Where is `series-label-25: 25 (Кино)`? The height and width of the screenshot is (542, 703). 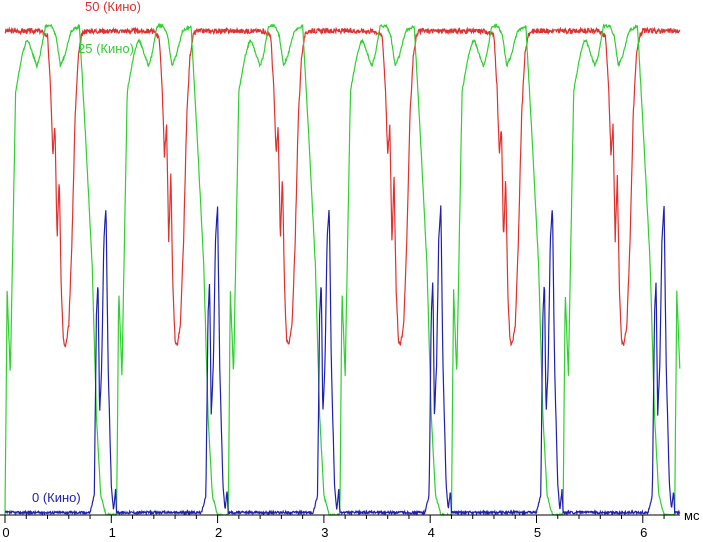
series-label-25: 25 (Кино) is located at coordinates (106, 48).